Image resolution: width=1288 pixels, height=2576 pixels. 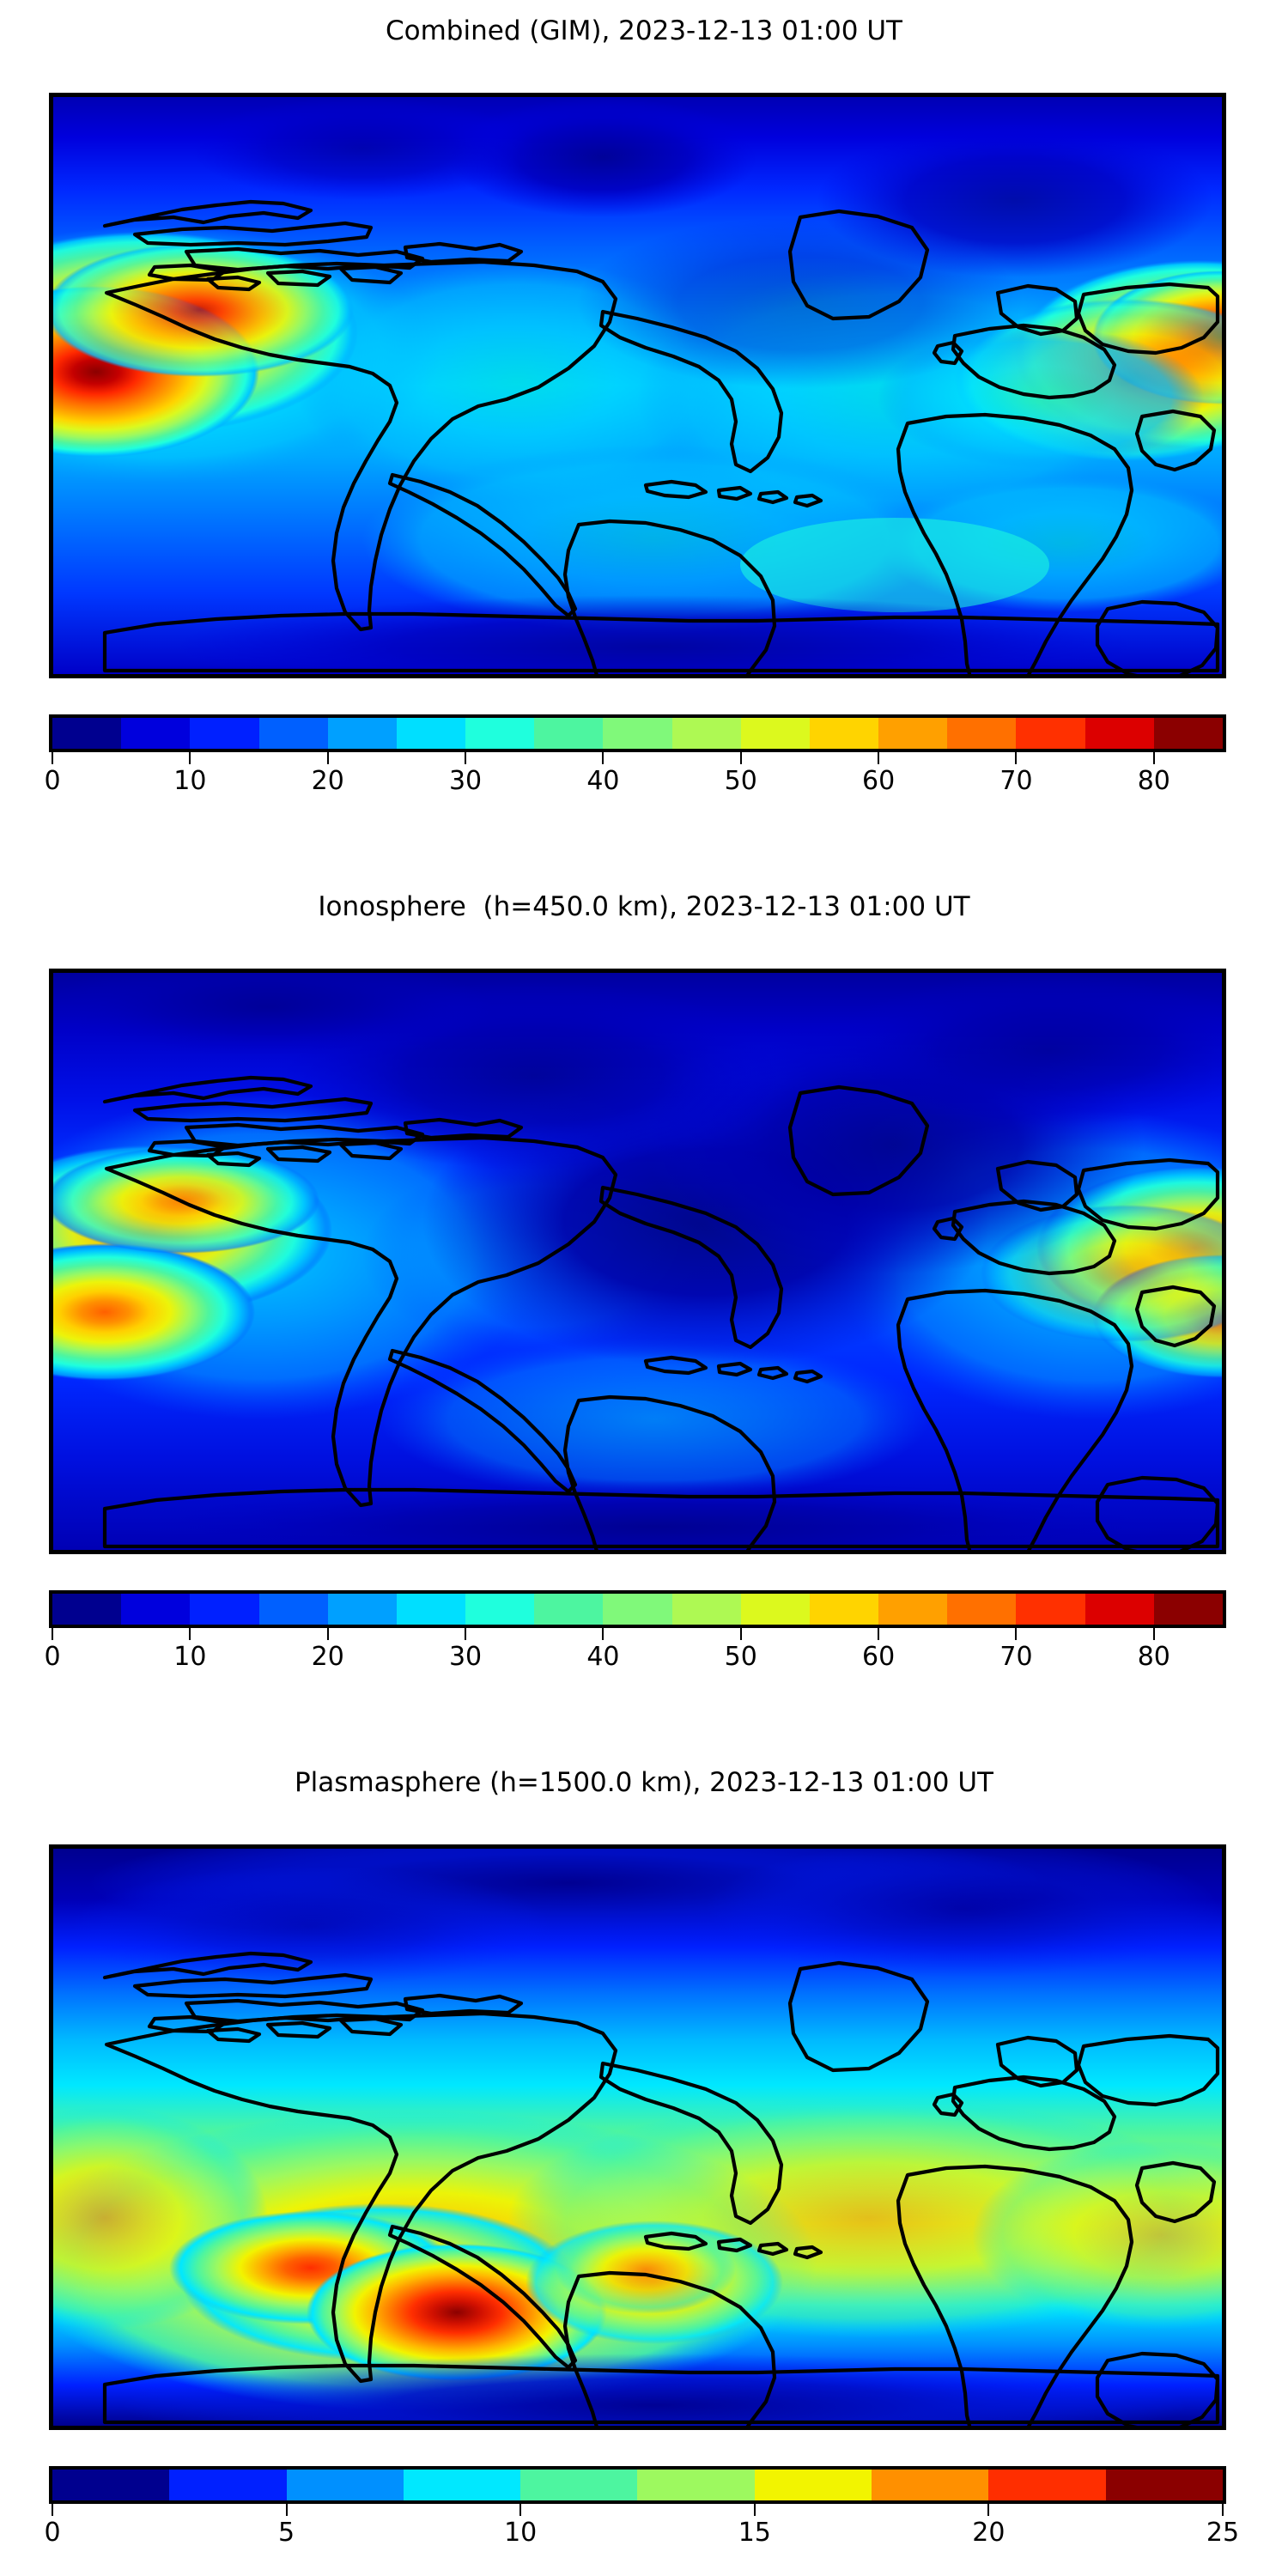 What do you see at coordinates (638, 2510) in the screenshot?
I see `colorbar-ticks-plasmasphere` at bounding box center [638, 2510].